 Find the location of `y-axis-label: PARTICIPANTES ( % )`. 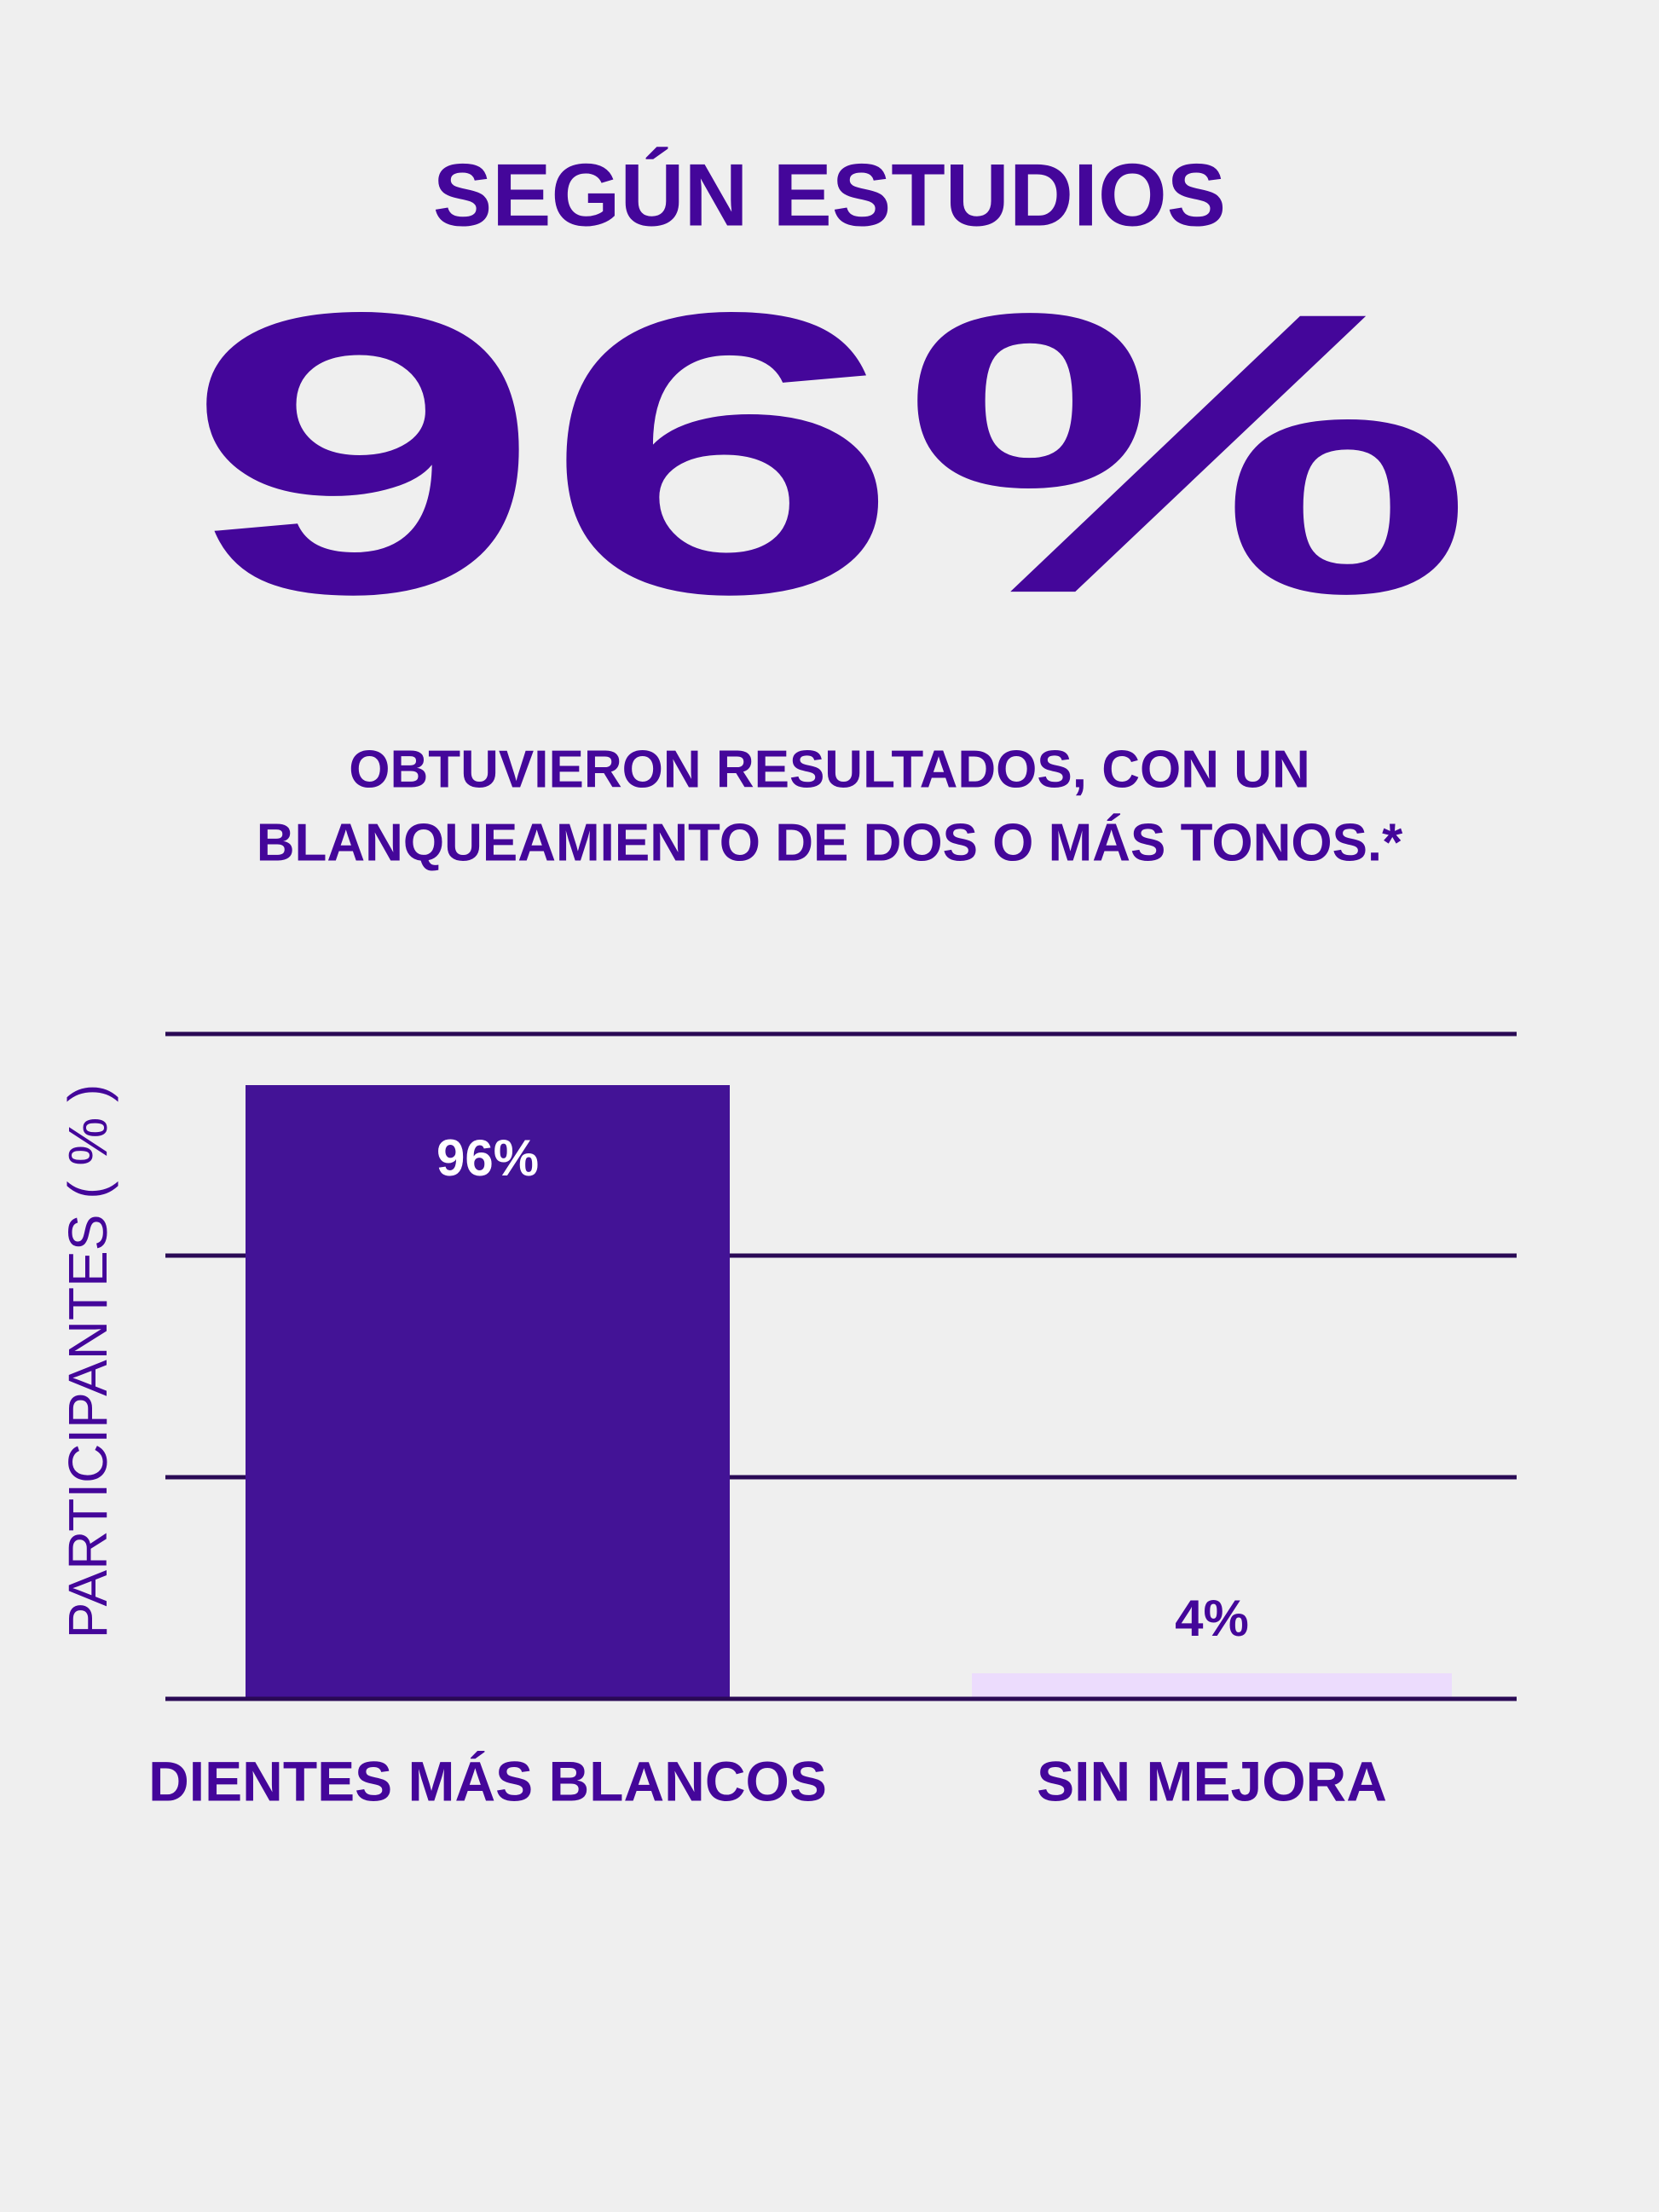

y-axis-label: PARTICIPANTES ( % ) is located at coordinates (88, 1361).